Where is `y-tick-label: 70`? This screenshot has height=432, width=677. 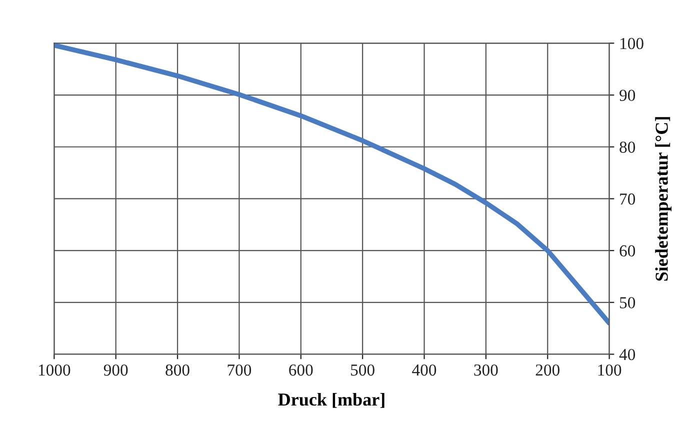 y-tick-label: 70 is located at coordinates (628, 199).